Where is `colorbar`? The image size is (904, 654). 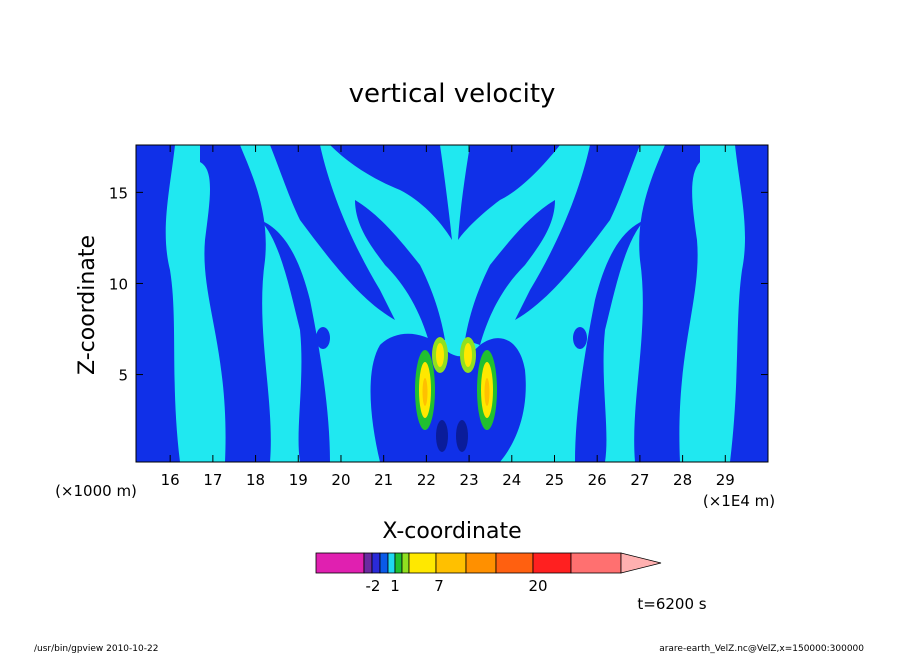
colorbar is located at coordinates (488, 563).